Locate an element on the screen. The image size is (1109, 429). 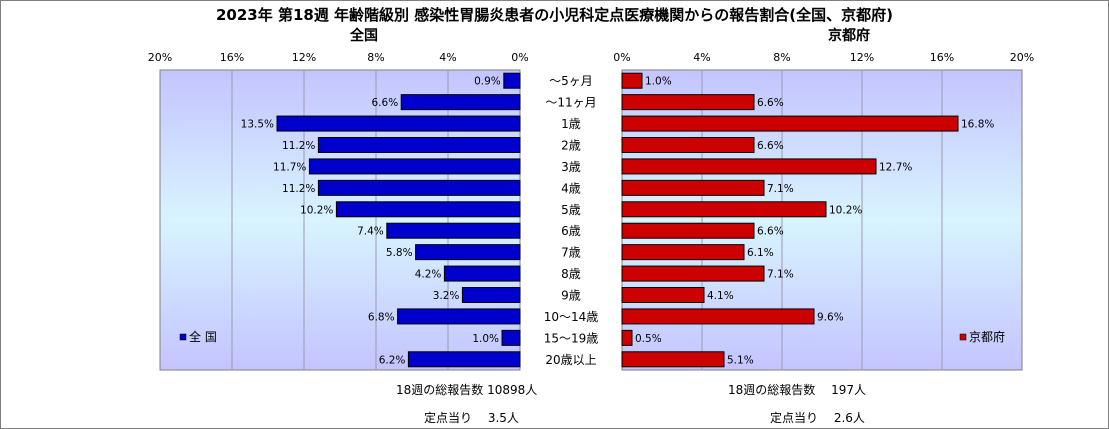
kyoto-value-label: 0.5% is located at coordinates (648, 339).